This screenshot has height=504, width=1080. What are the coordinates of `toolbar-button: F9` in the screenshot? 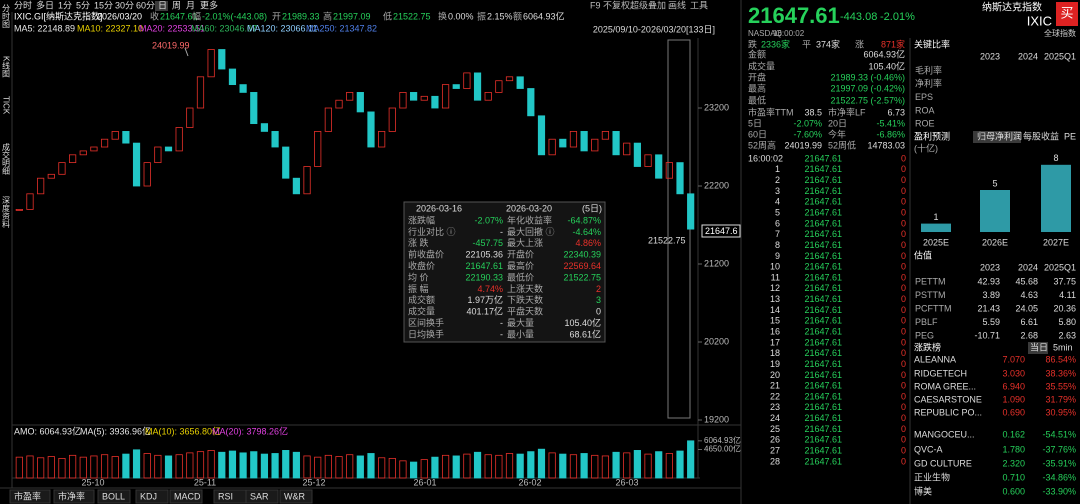 It's located at (595, 5).